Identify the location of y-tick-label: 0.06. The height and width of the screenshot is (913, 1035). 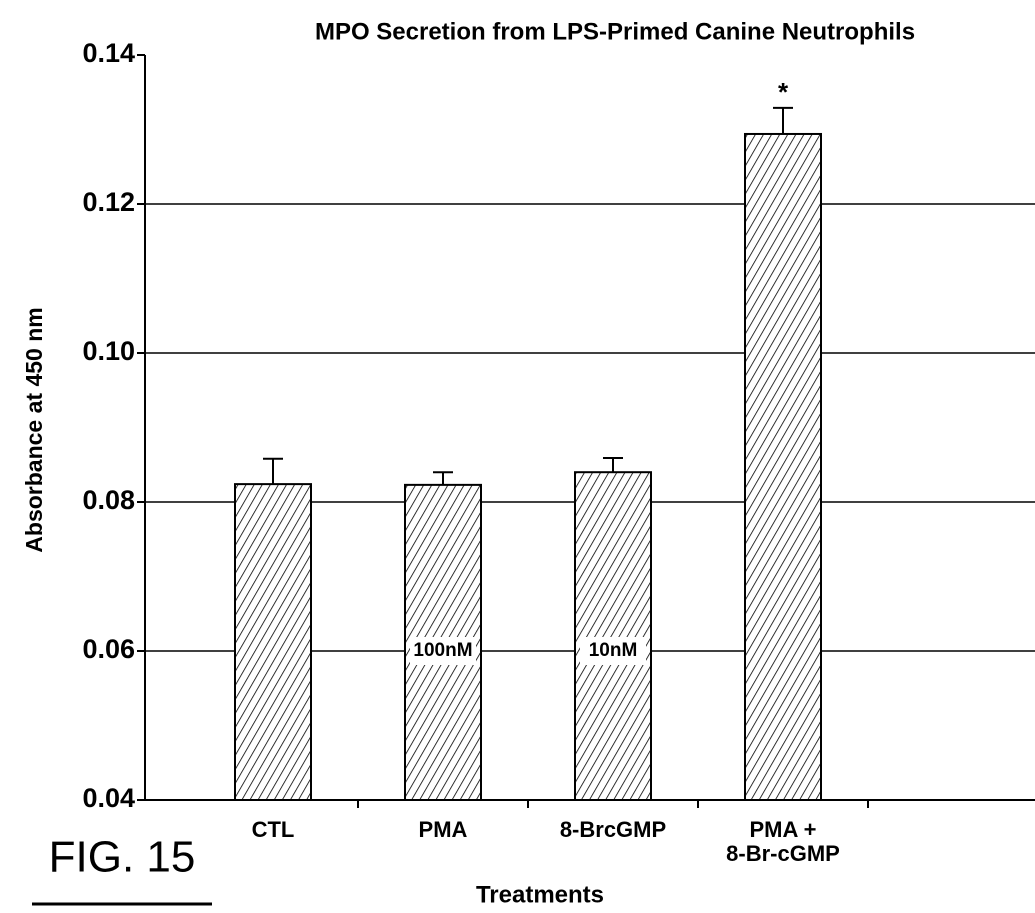
(108, 649).